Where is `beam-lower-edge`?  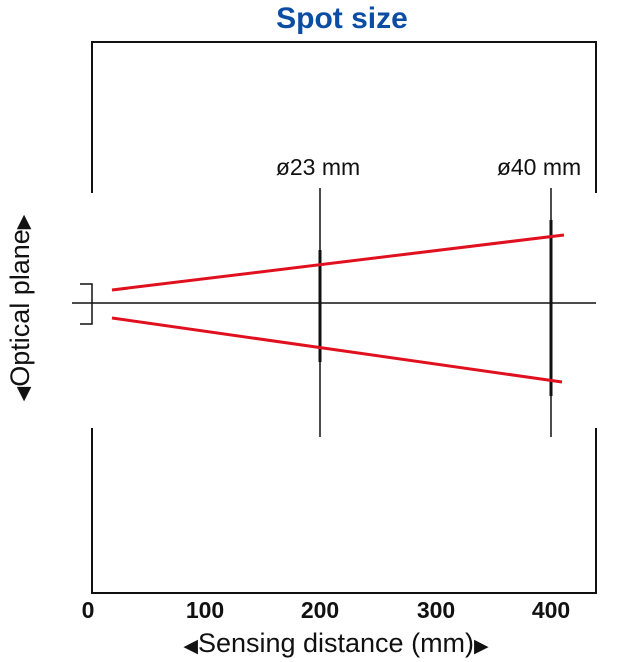
beam-lower-edge is located at coordinates (337, 350).